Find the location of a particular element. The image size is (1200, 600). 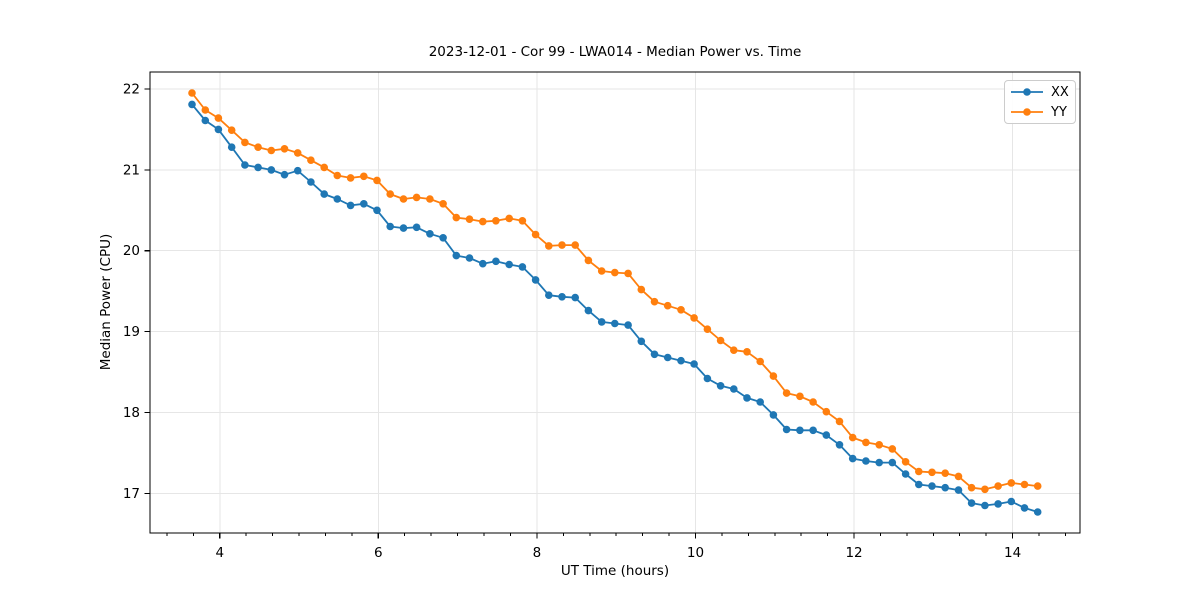

legend-item-yy: YY is located at coordinates (1040, 112).